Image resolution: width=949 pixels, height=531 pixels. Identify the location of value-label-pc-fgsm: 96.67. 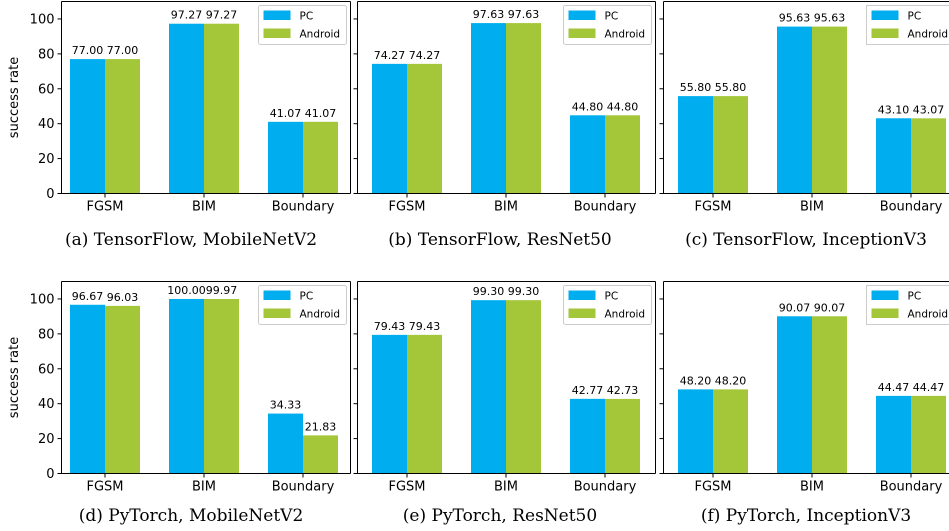
(88, 296).